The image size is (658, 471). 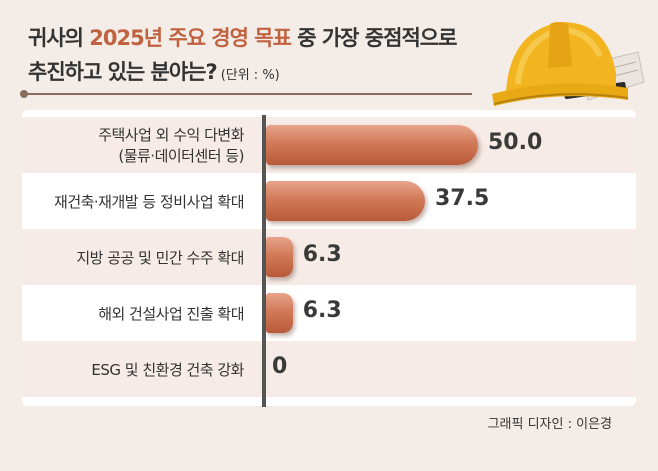 I want to click on bar-row: 지방 공공 및 민간 수주 확대, so click(x=329, y=257).